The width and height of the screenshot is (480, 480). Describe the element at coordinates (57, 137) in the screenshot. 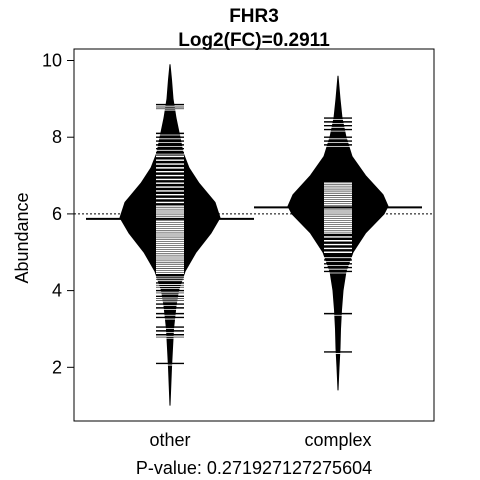

I see `y-tick-label: 8` at that location.